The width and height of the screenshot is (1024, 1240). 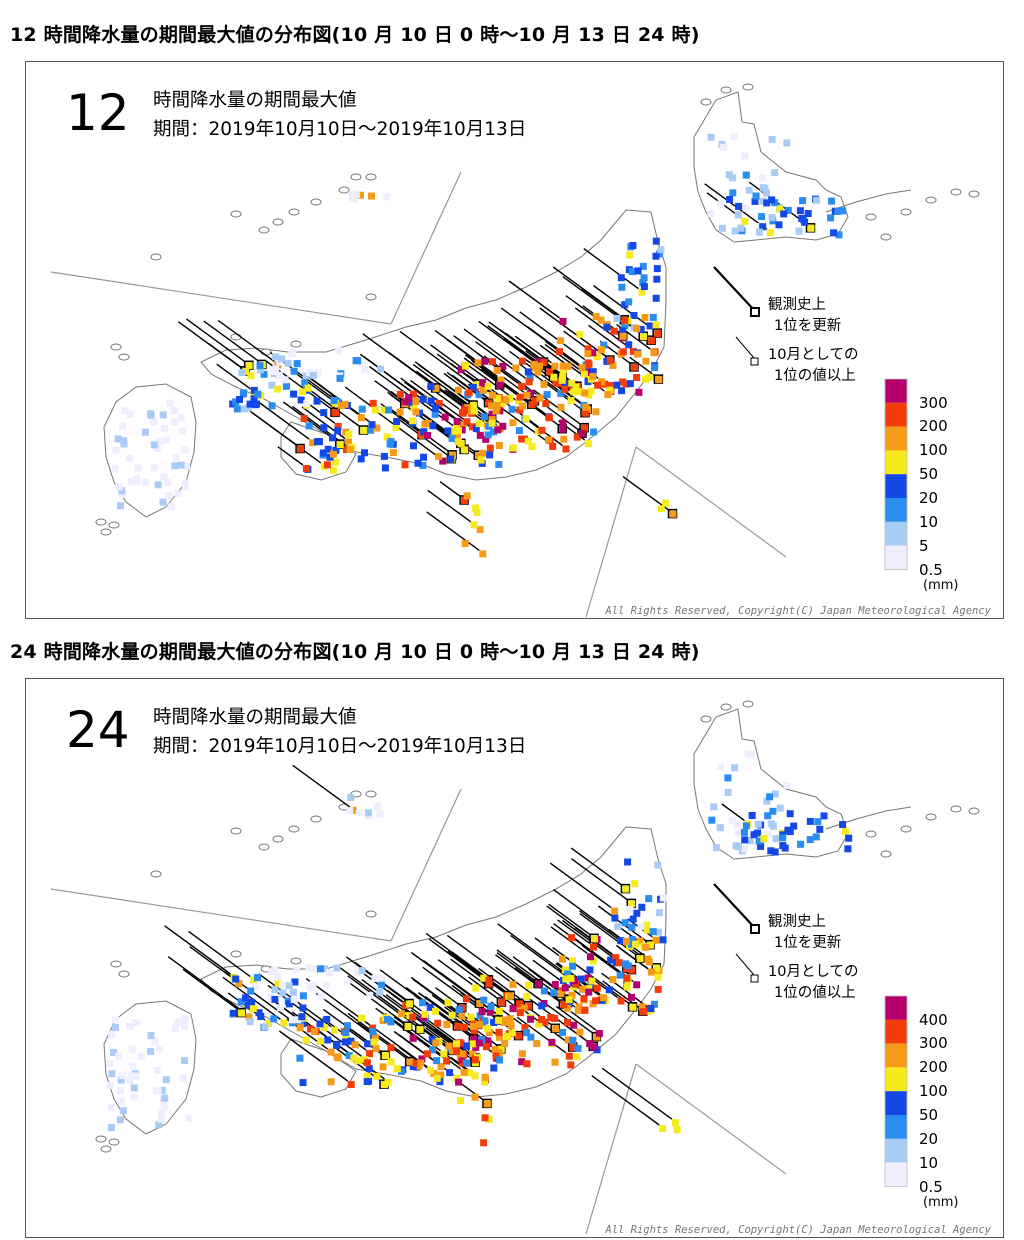 What do you see at coordinates (815, 993) in the screenshot?
I see `record-month-label-line2: 1位の値以上` at bounding box center [815, 993].